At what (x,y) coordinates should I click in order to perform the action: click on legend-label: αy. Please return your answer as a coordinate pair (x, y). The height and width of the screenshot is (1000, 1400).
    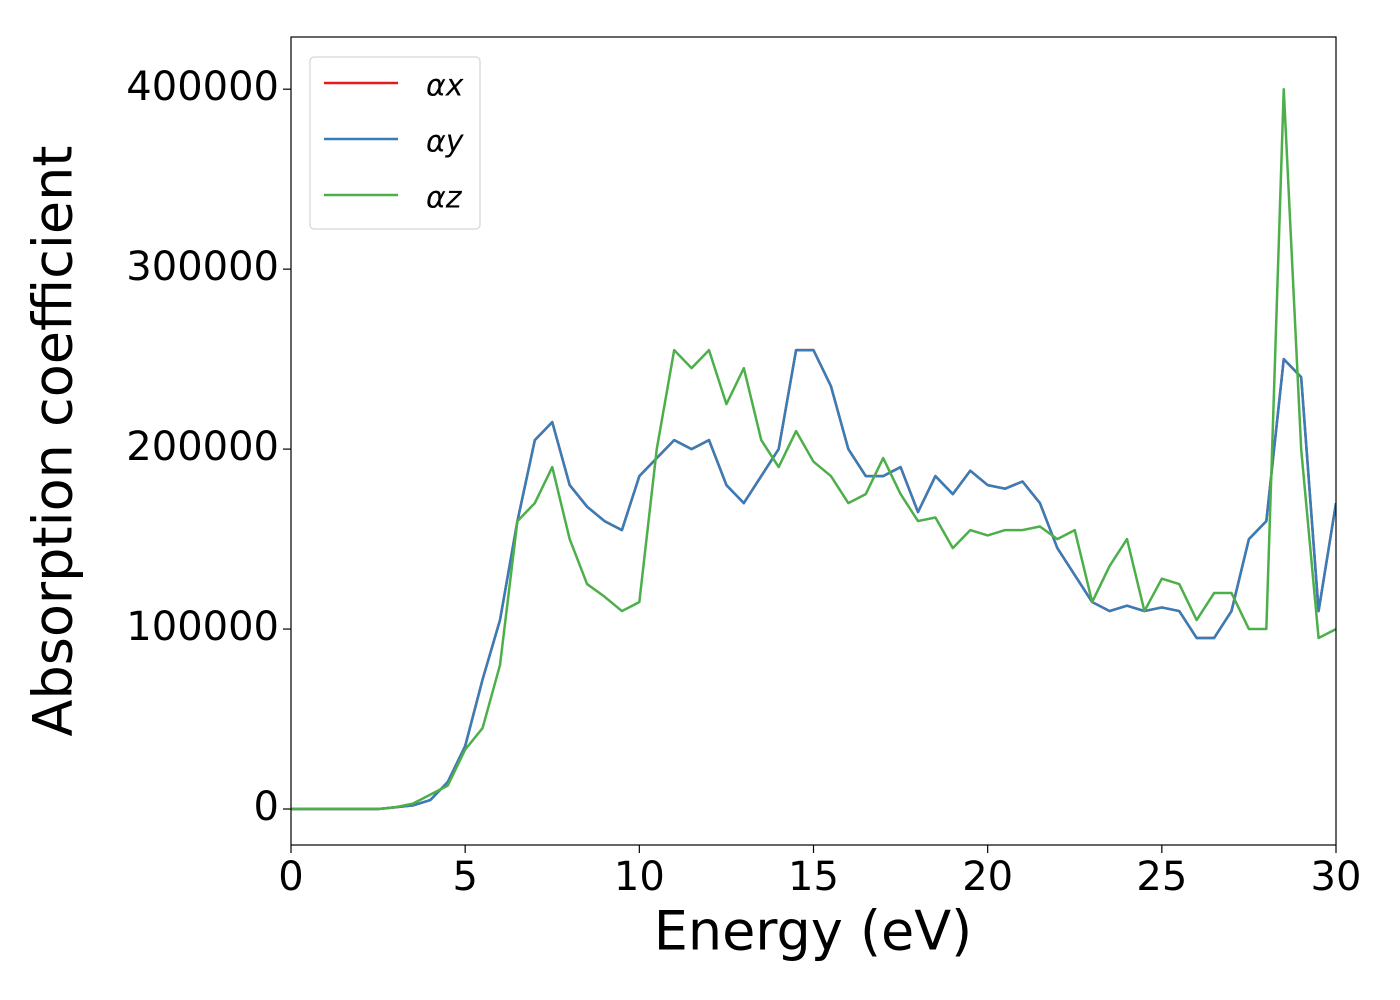
    Looking at the image, I should click on (445, 142).